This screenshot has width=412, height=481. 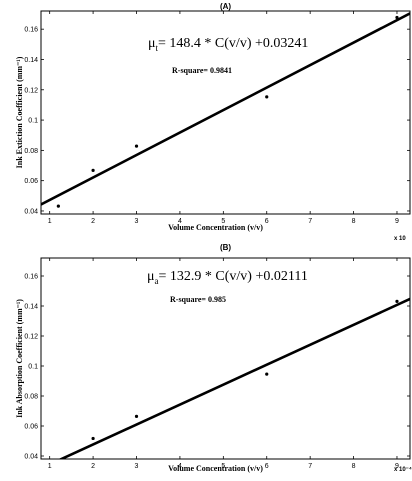 I want to click on r-square-label: R-square= 0.9841, so click(x=202, y=70).